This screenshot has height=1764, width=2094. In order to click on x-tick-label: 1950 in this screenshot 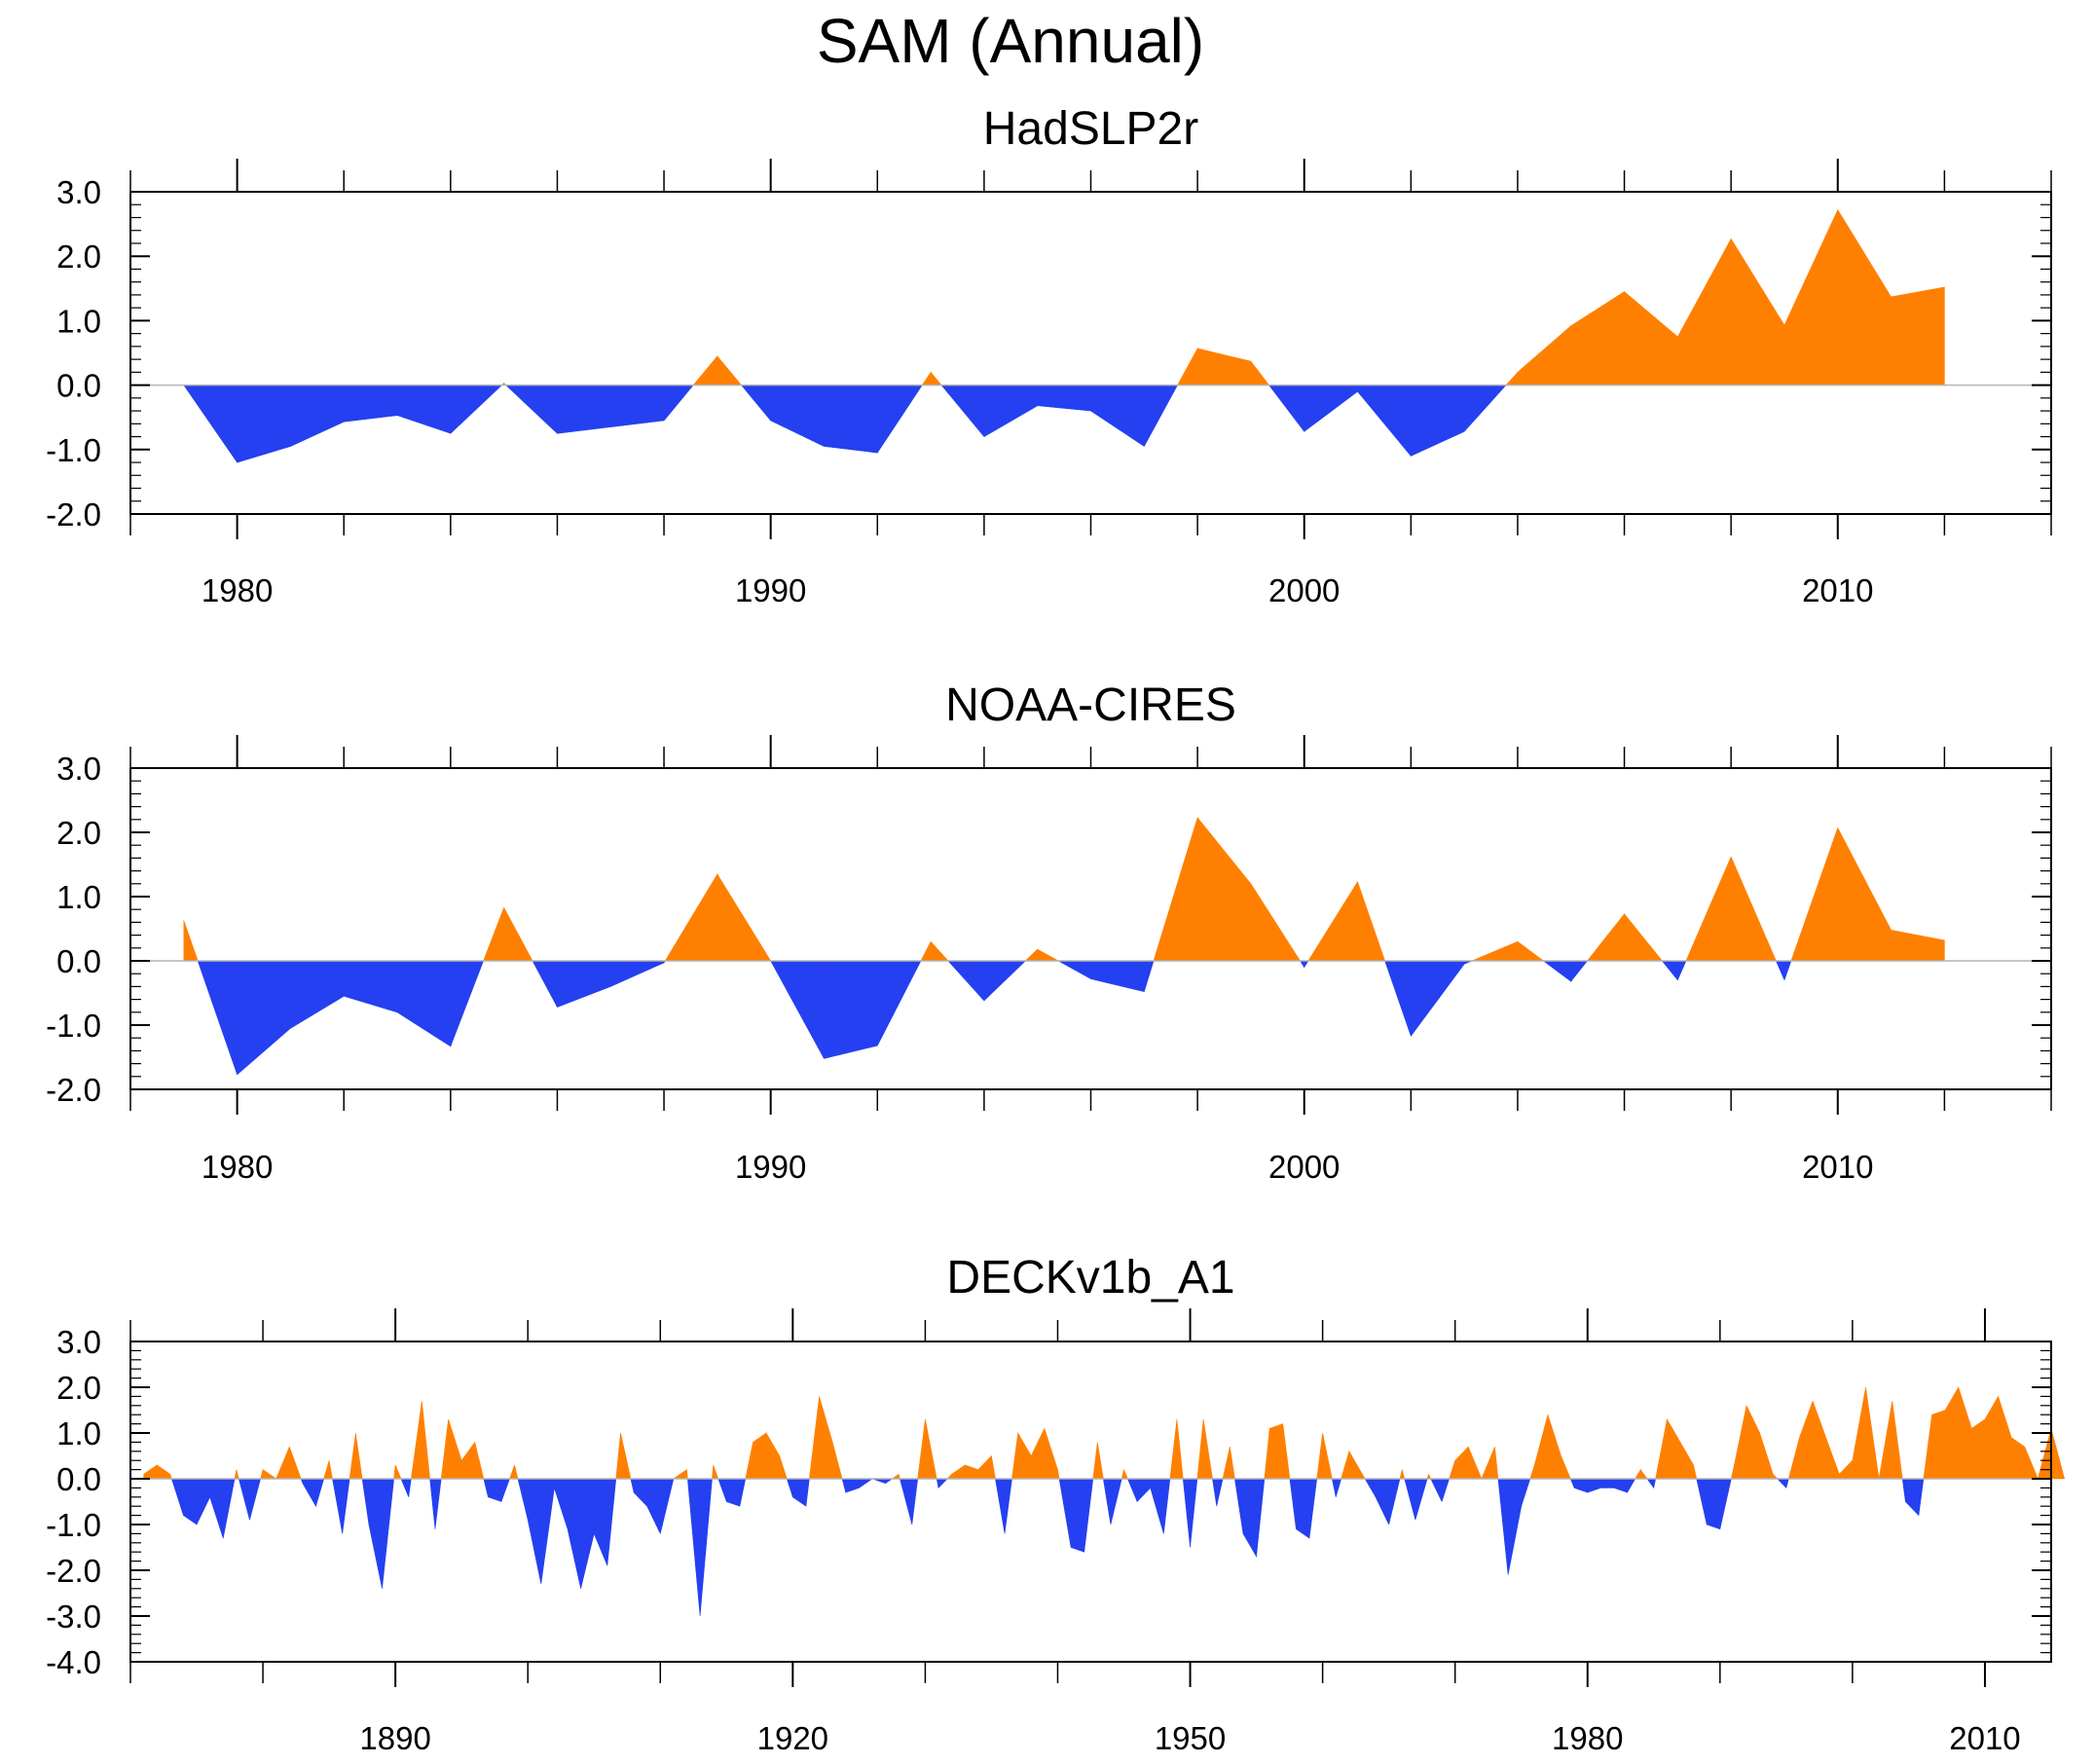, I will do `click(1191, 1738)`.